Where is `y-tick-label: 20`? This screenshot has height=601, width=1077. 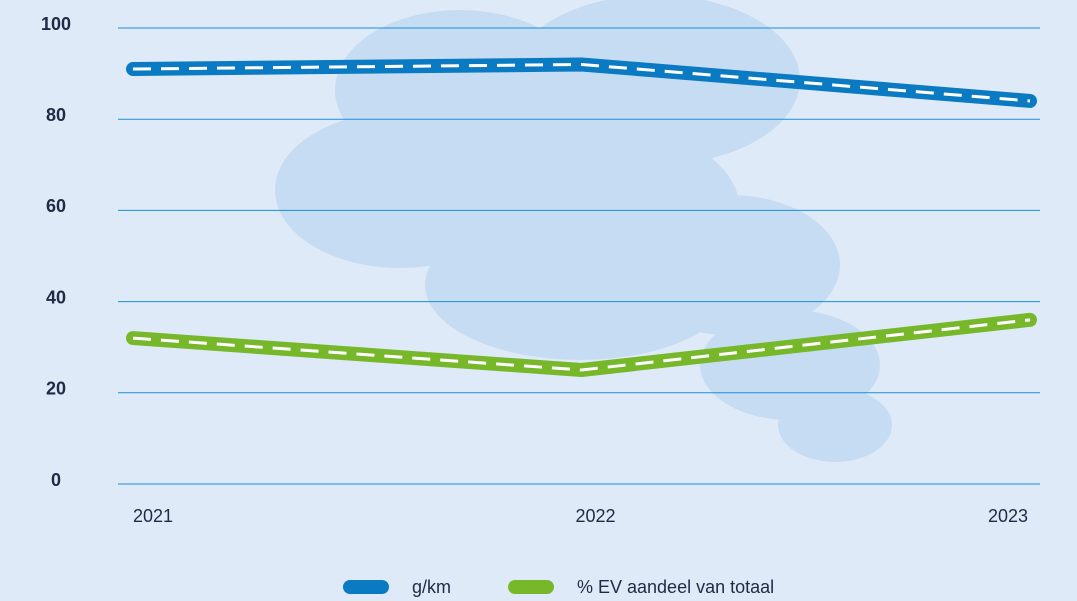
y-tick-label: 20 is located at coordinates (56, 389).